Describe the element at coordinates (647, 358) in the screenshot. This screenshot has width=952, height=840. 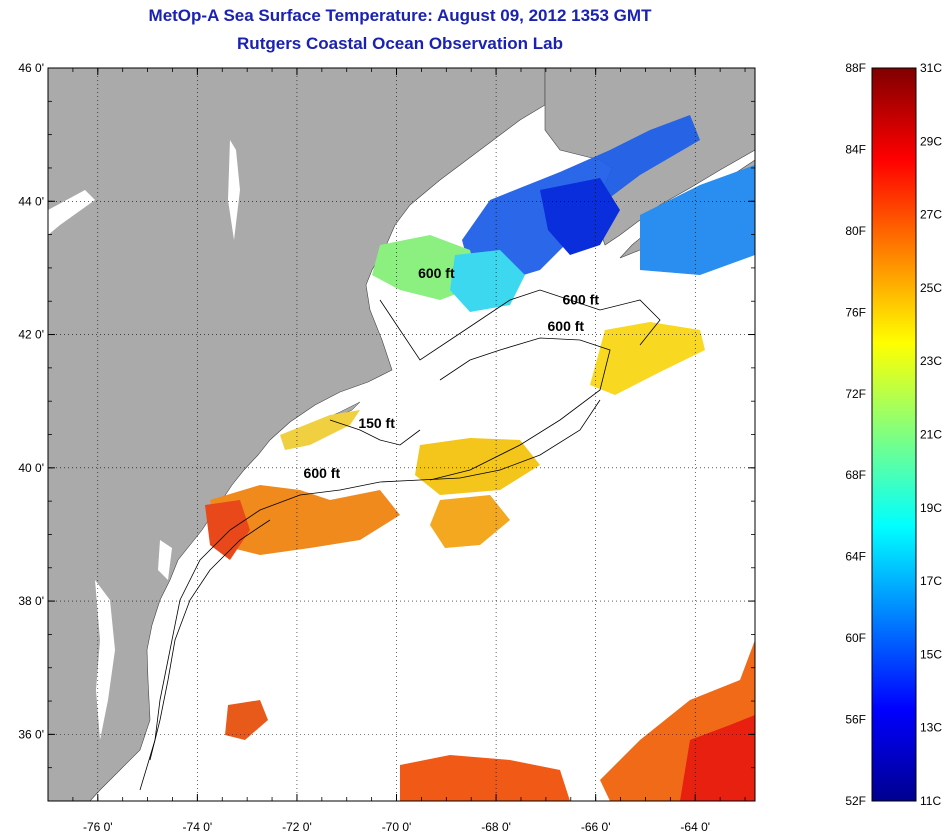
I see `sst-patch-georges-east` at that location.